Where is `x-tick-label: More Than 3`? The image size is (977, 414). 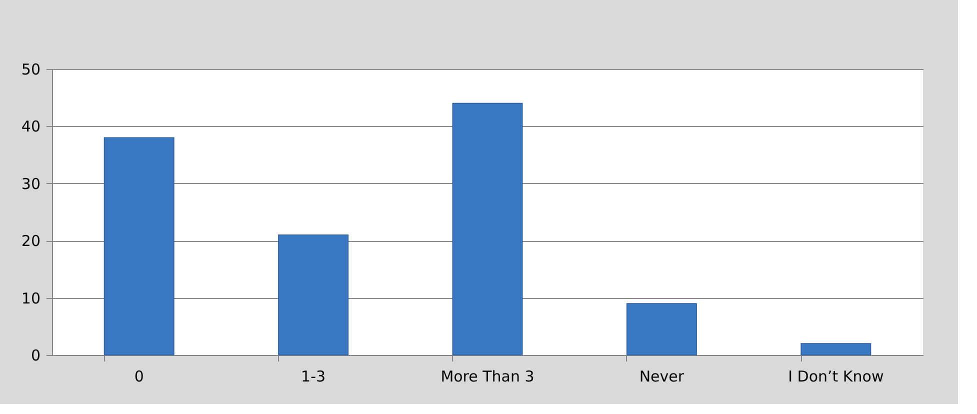 x-tick-label: More Than 3 is located at coordinates (487, 377).